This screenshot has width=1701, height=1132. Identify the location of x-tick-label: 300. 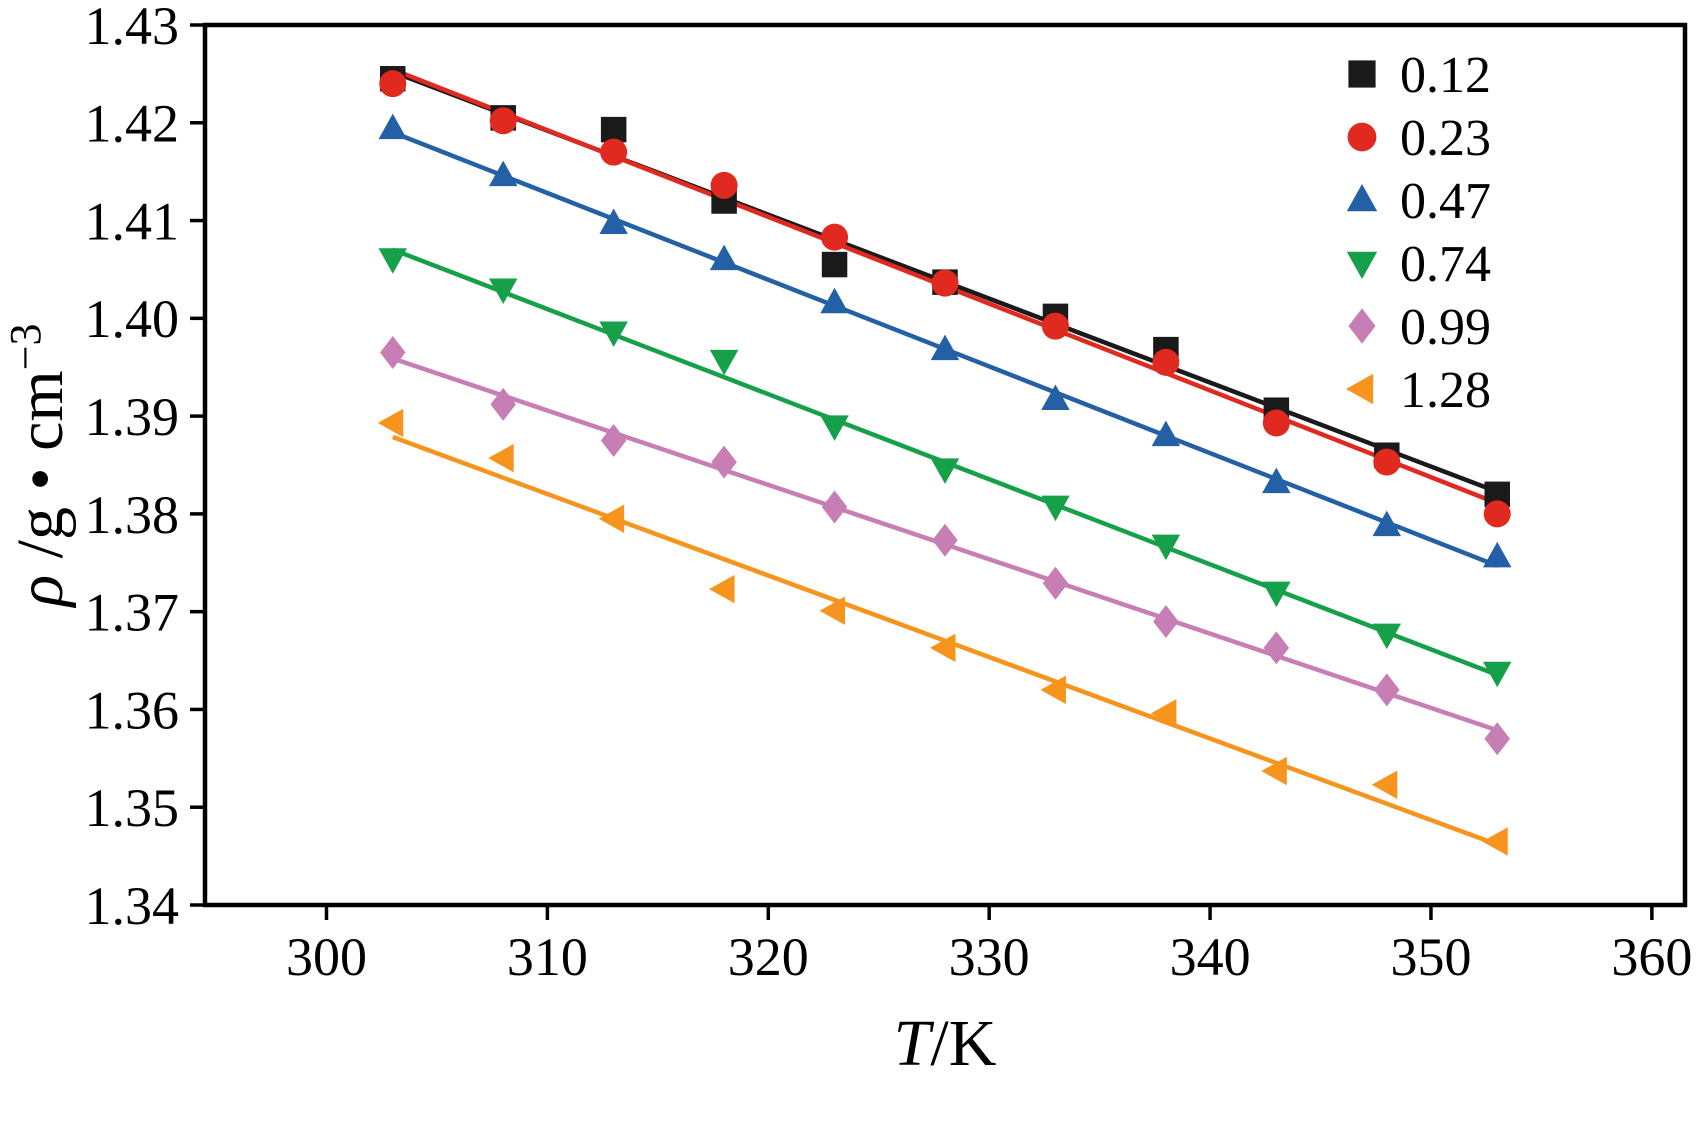
(326, 957).